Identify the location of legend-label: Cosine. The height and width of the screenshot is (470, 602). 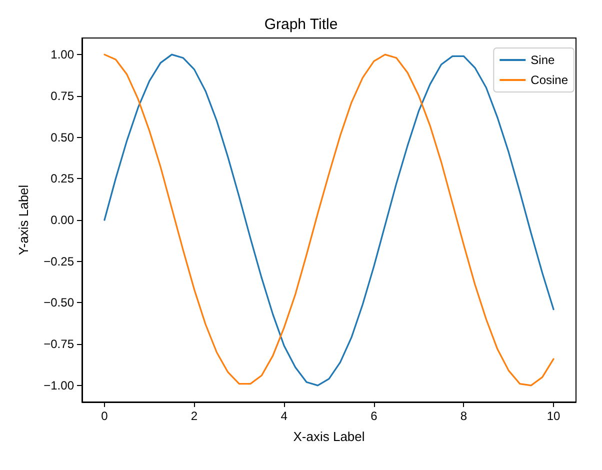
(549, 80).